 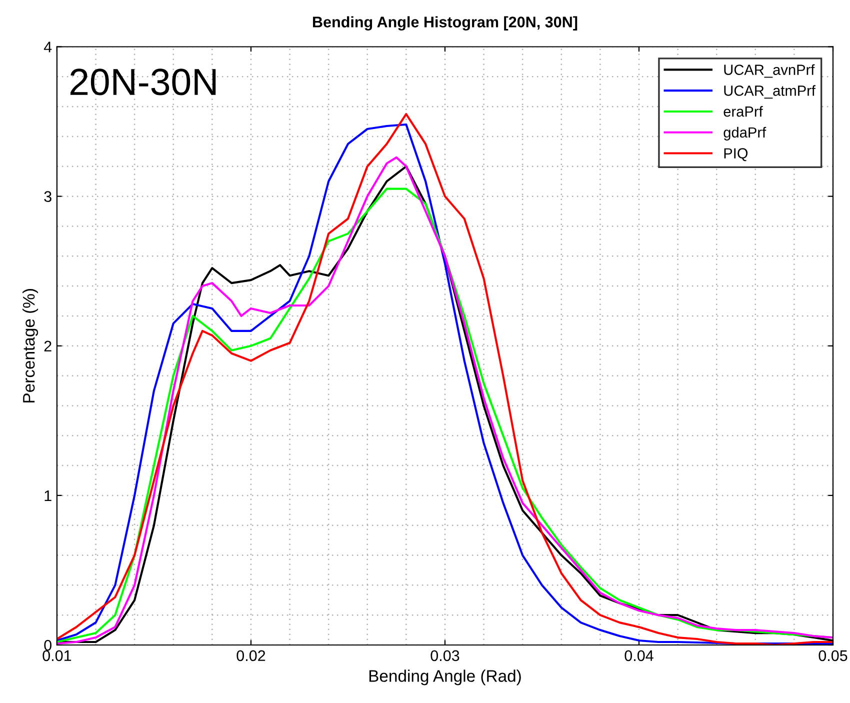 I want to click on x-axis-title: Bending Angle (Rad), so click(x=445, y=678).